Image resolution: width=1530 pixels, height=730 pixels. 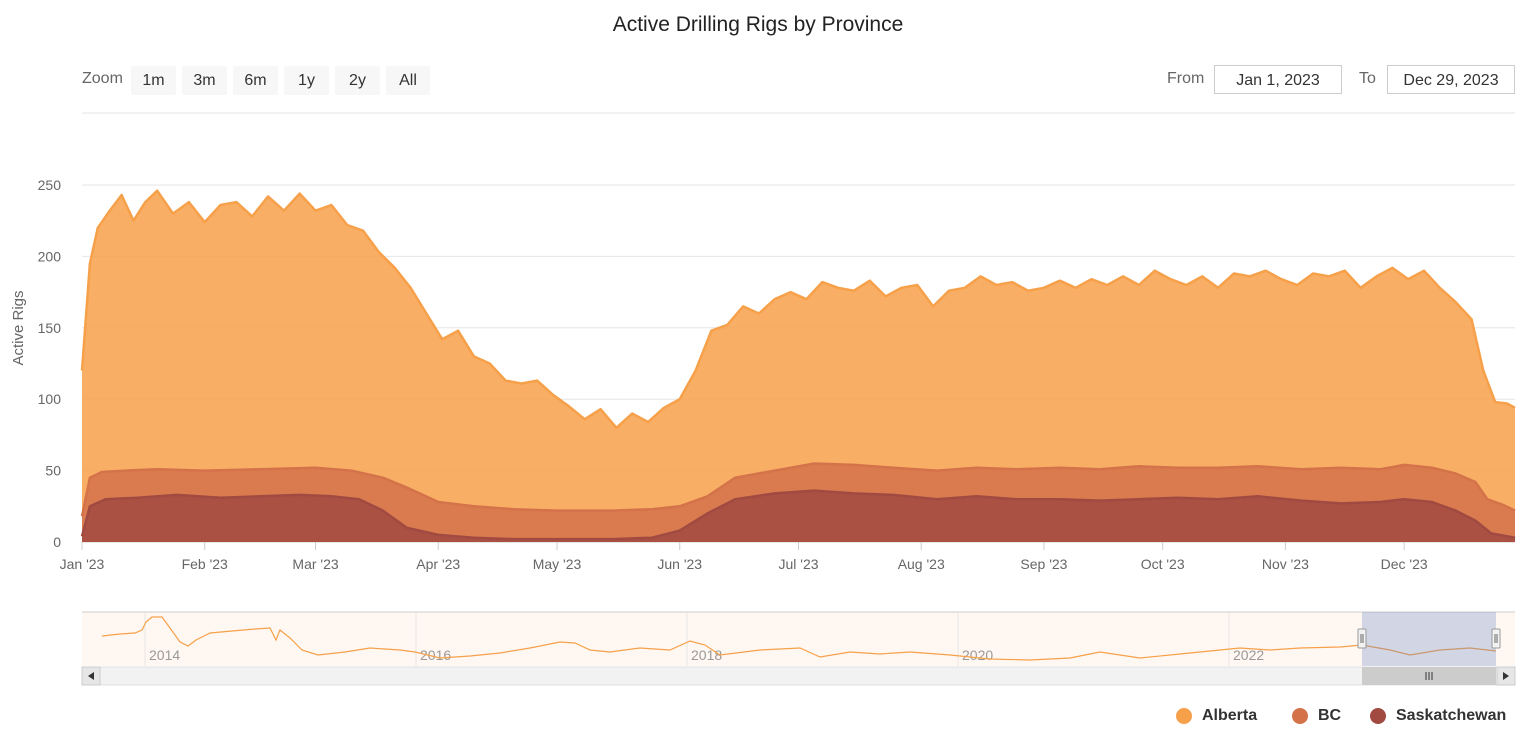 I want to click on navigator-selection-mask, so click(x=1429, y=639).